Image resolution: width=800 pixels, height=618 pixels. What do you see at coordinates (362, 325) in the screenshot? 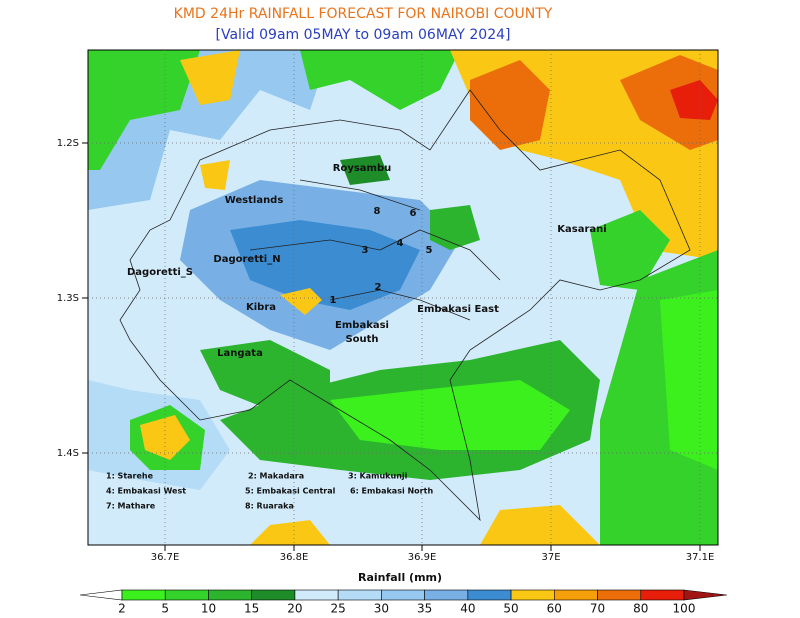
I see `place-label: Embakasi` at bounding box center [362, 325].